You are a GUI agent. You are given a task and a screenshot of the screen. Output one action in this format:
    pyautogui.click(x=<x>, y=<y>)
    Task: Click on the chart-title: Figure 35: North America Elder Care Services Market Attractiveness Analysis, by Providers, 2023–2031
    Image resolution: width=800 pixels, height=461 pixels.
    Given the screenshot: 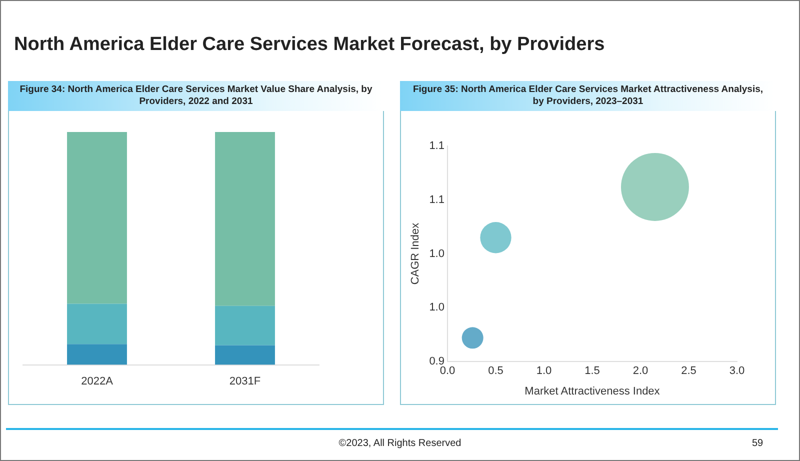 What is the action you would take?
    pyautogui.click(x=588, y=96)
    